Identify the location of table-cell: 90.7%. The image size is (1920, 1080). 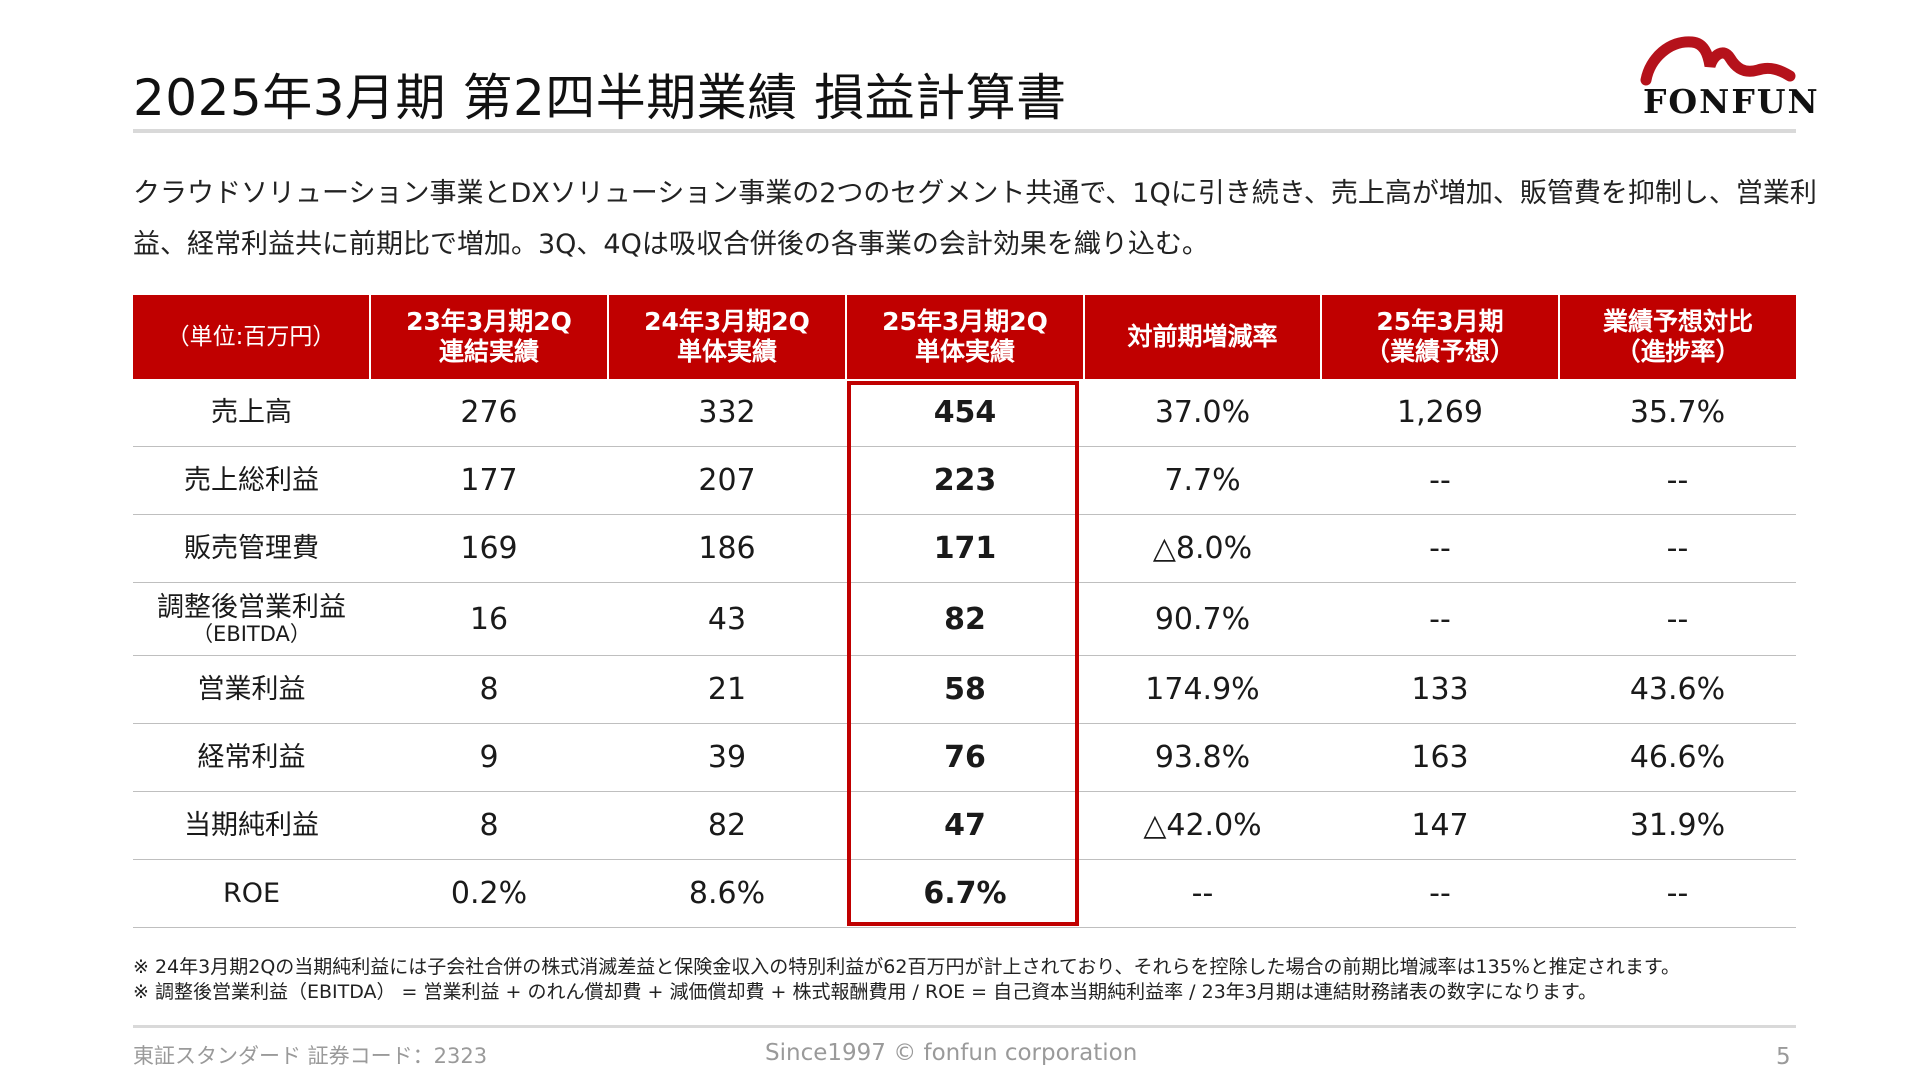
(1202, 619).